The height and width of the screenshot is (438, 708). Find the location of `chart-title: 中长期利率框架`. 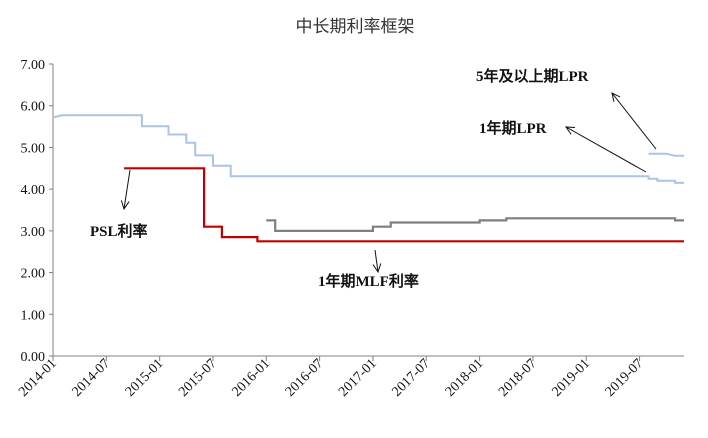

chart-title: 中长期利率框架 is located at coordinates (355, 27).